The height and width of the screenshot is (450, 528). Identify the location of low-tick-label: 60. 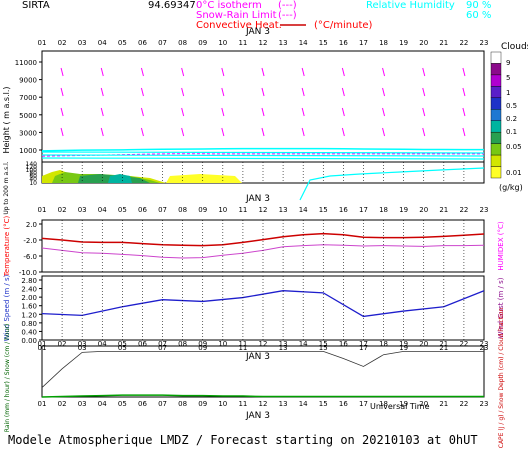
(33, 176).